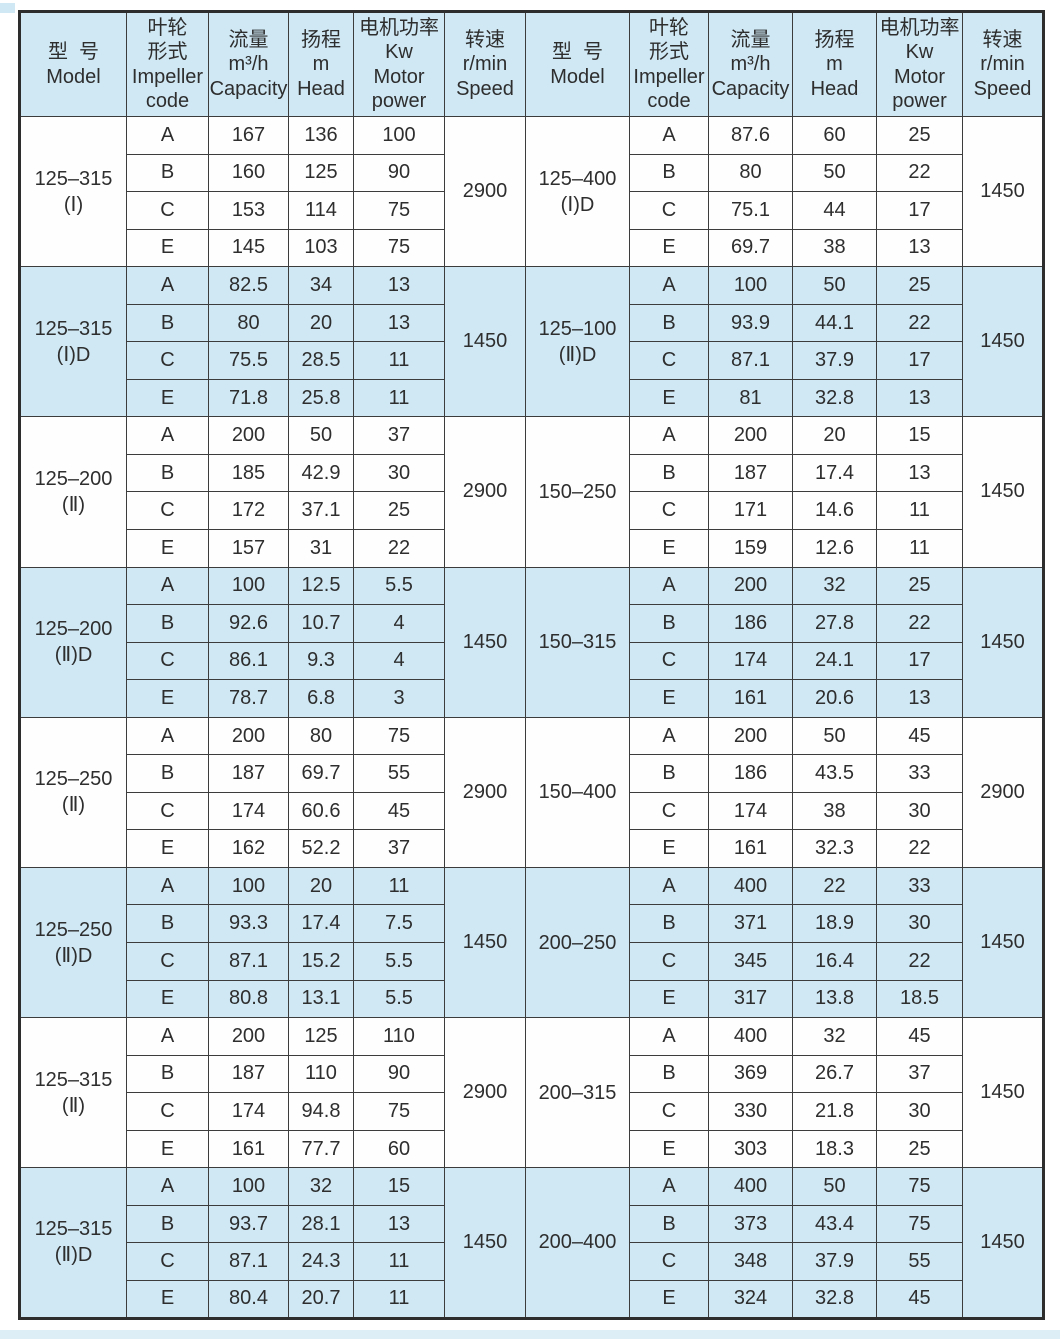  What do you see at coordinates (532, 210) in the screenshot?
I see `table-row: C 153 114 75 C 75.1 44 17` at bounding box center [532, 210].